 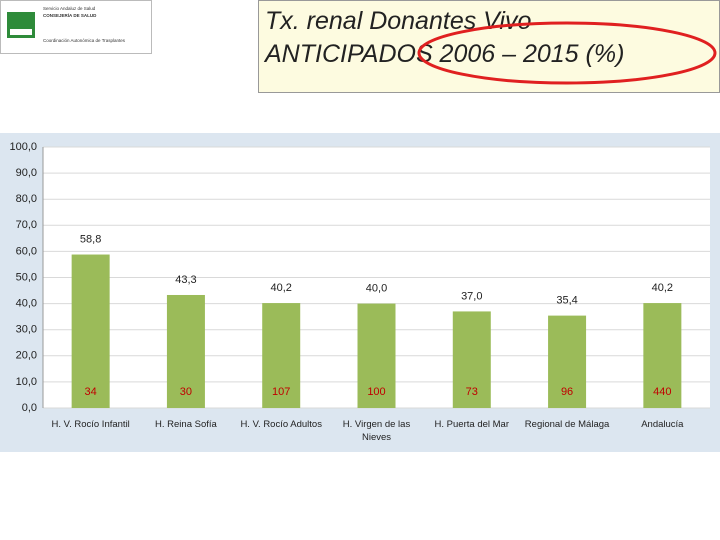 I want to click on x-tick-label: H. V. Rocío Adultos, so click(x=281, y=424).